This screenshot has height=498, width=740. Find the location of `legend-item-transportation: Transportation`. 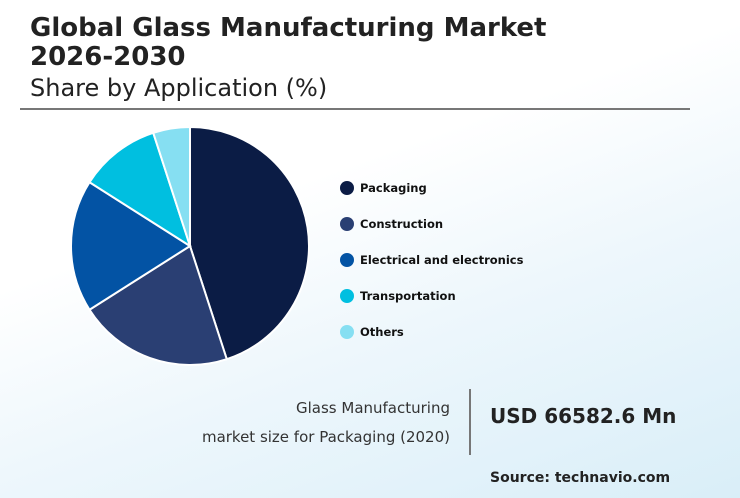

legend-item-transportation: Transportation is located at coordinates (431, 296).